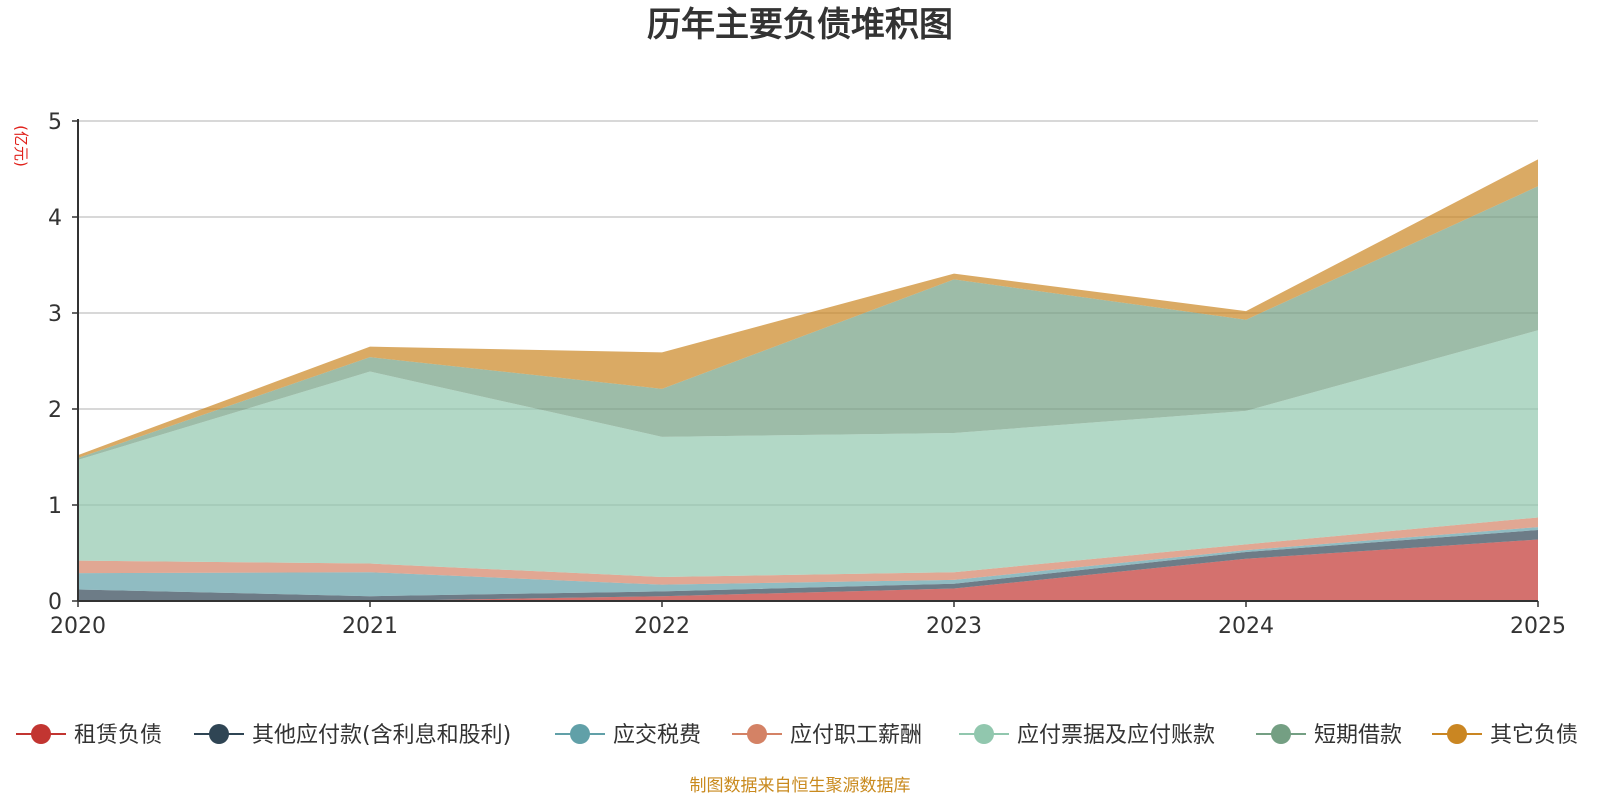 The height and width of the screenshot is (800, 1600). Describe the element at coordinates (55, 410) in the screenshot. I see `y-tick-label: 2` at that location.